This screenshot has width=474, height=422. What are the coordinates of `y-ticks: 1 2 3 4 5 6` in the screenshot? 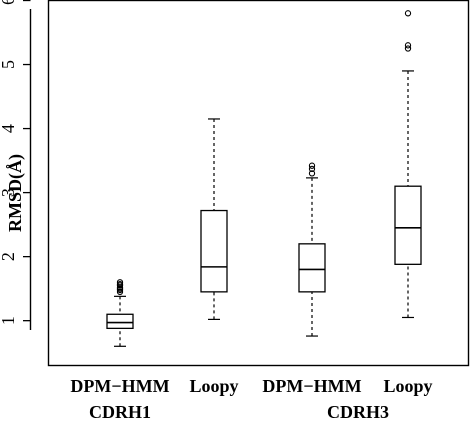 It's located at (15, 162).